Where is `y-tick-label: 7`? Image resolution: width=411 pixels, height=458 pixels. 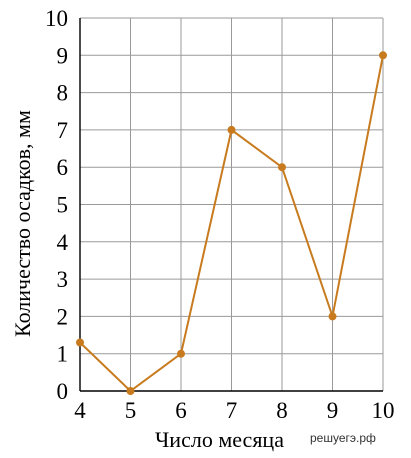
y-tick-label: 7 is located at coordinates (63, 130).